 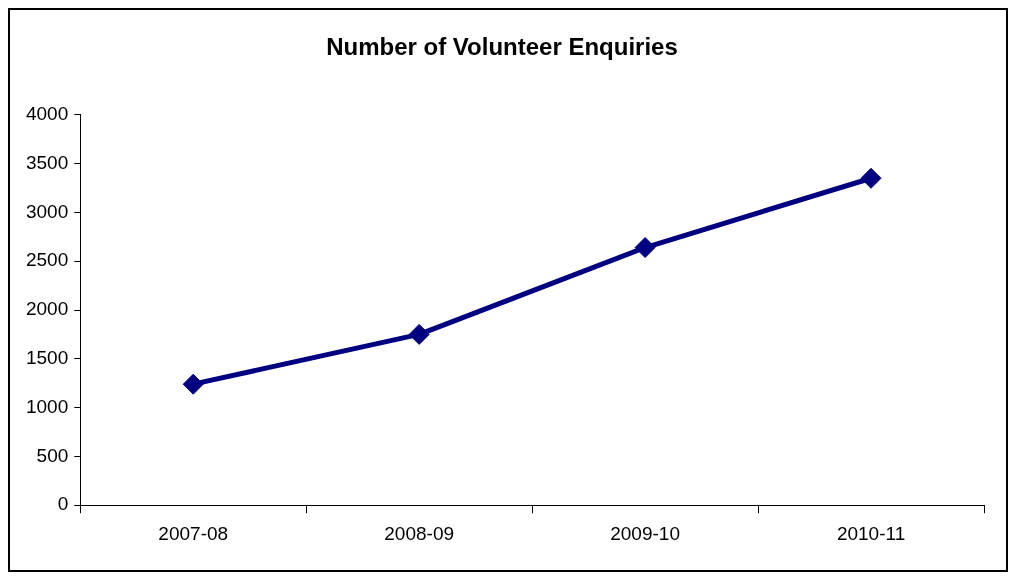 What do you see at coordinates (645, 533) in the screenshot?
I see `x-tick-label: 2009-10` at bounding box center [645, 533].